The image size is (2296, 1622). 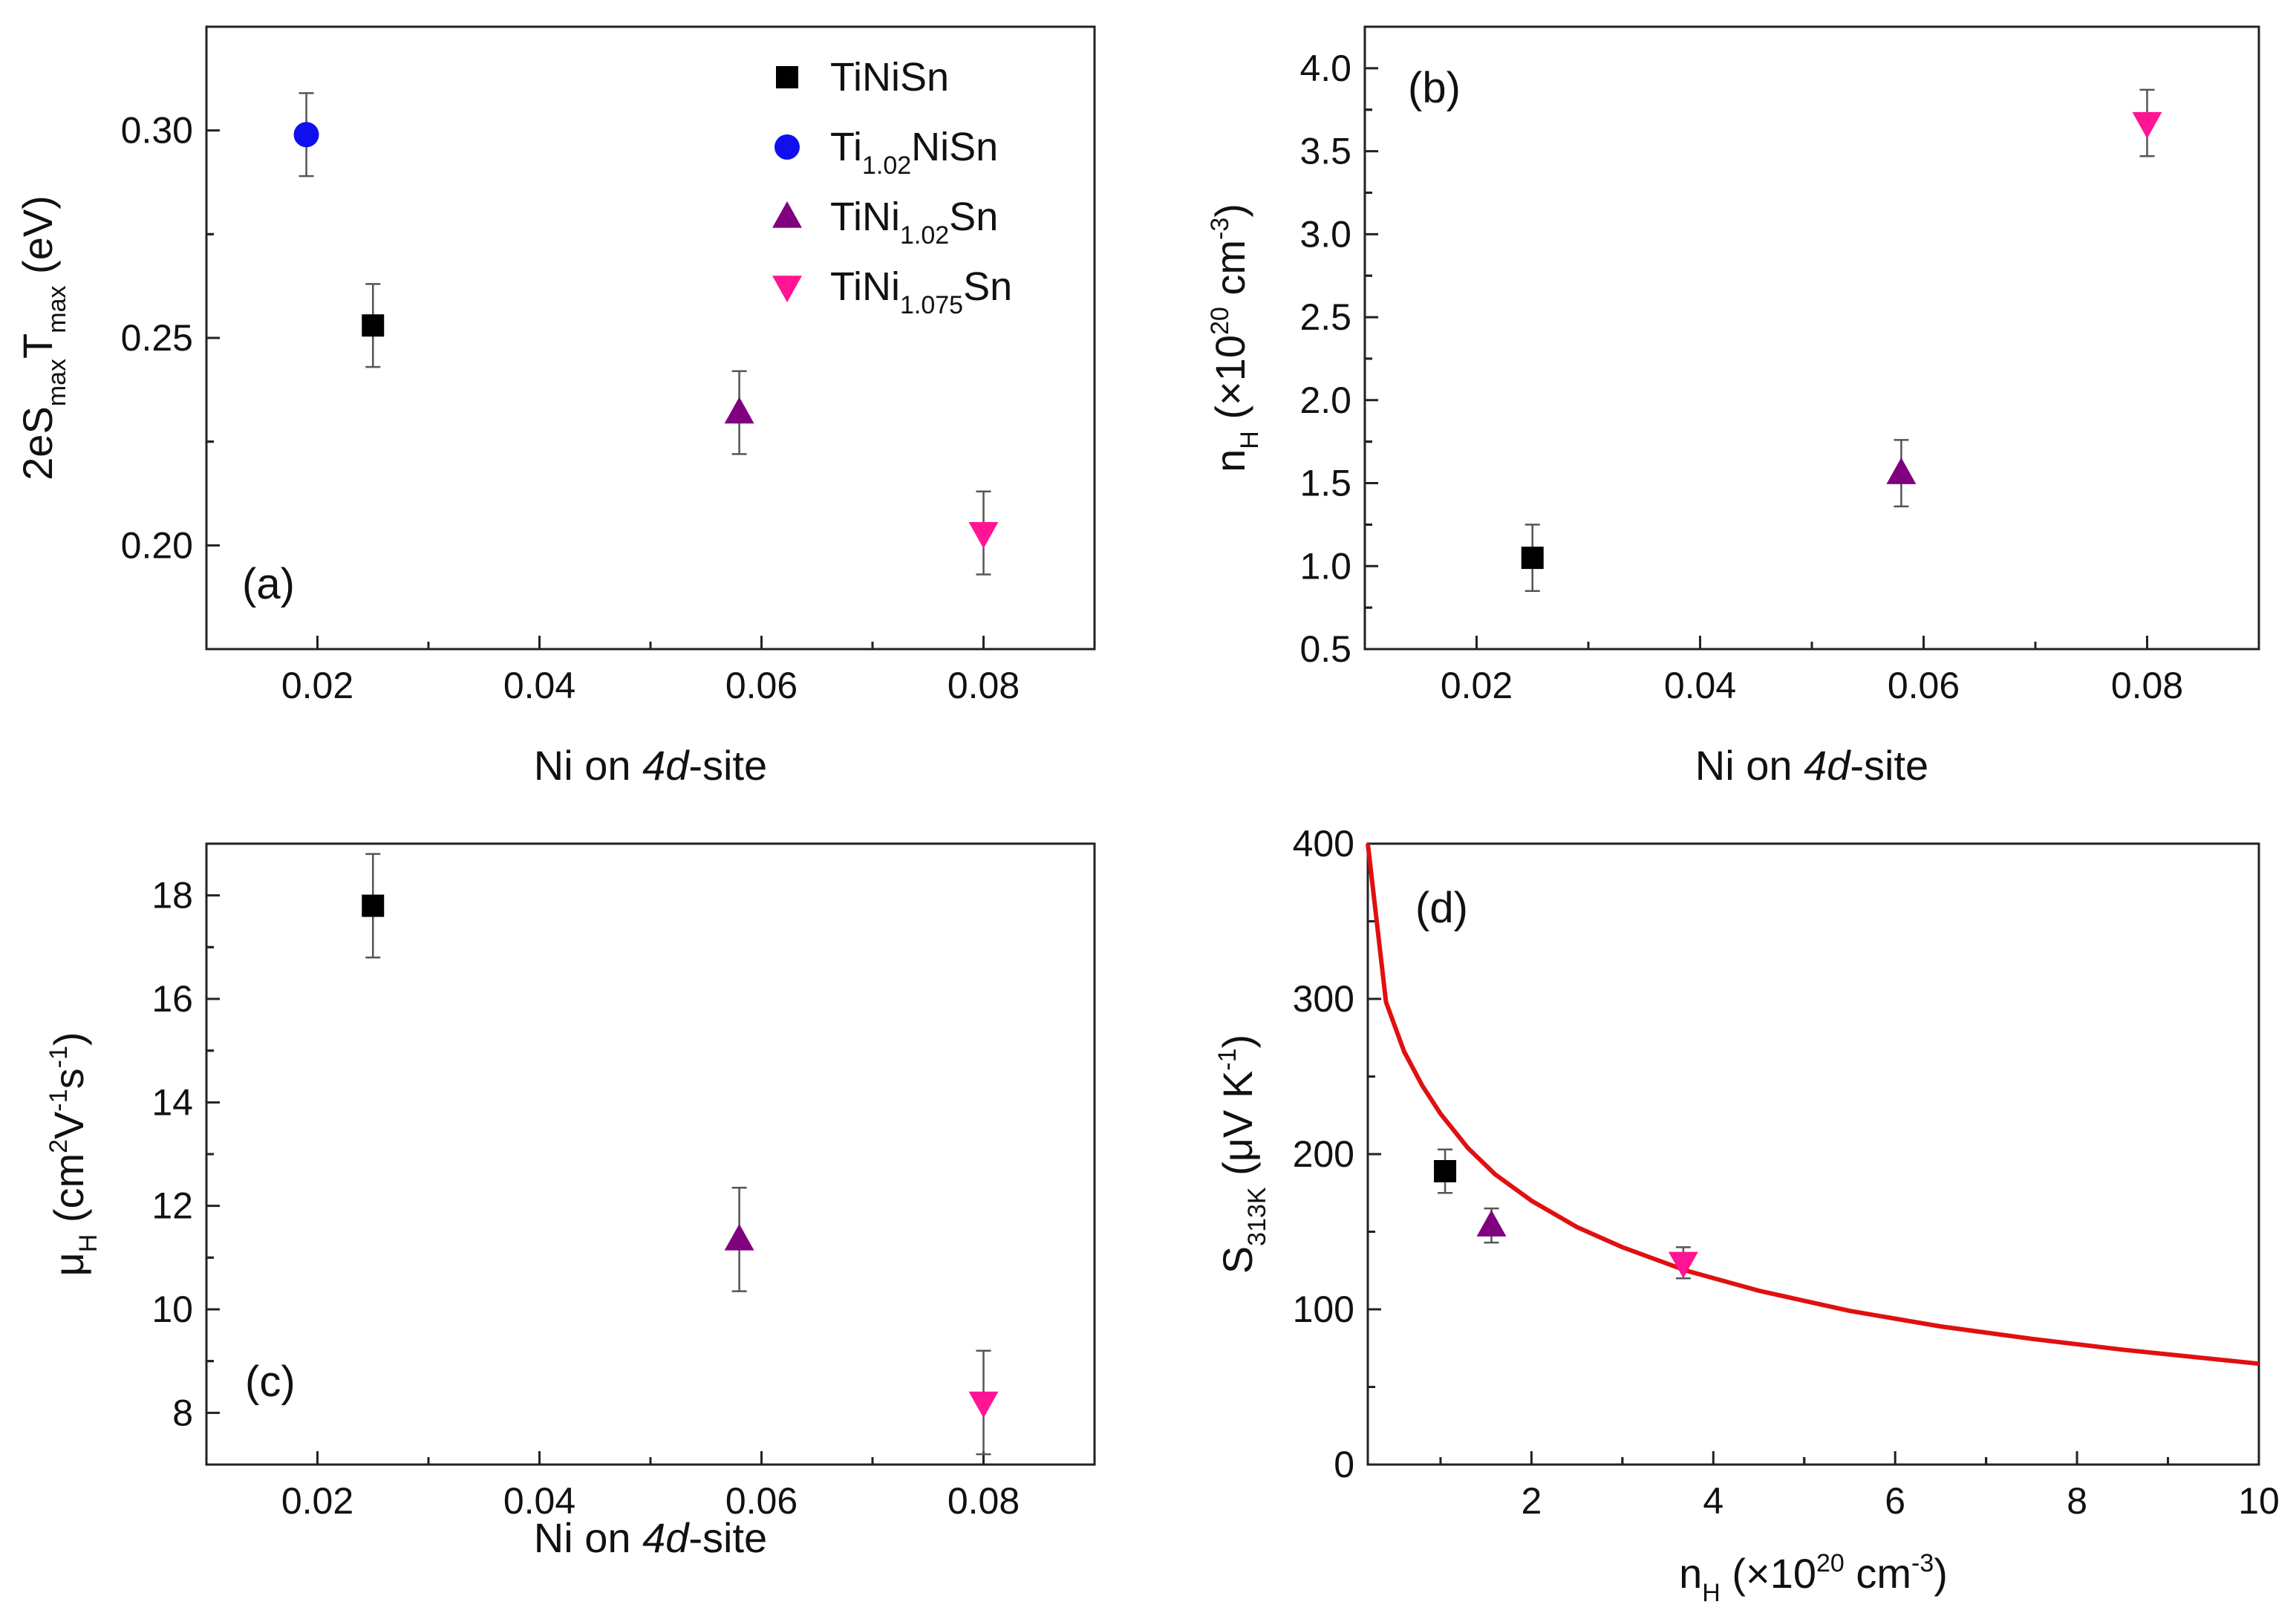 I want to click on panel-c-ytick-label: 10, so click(x=172, y=1309).